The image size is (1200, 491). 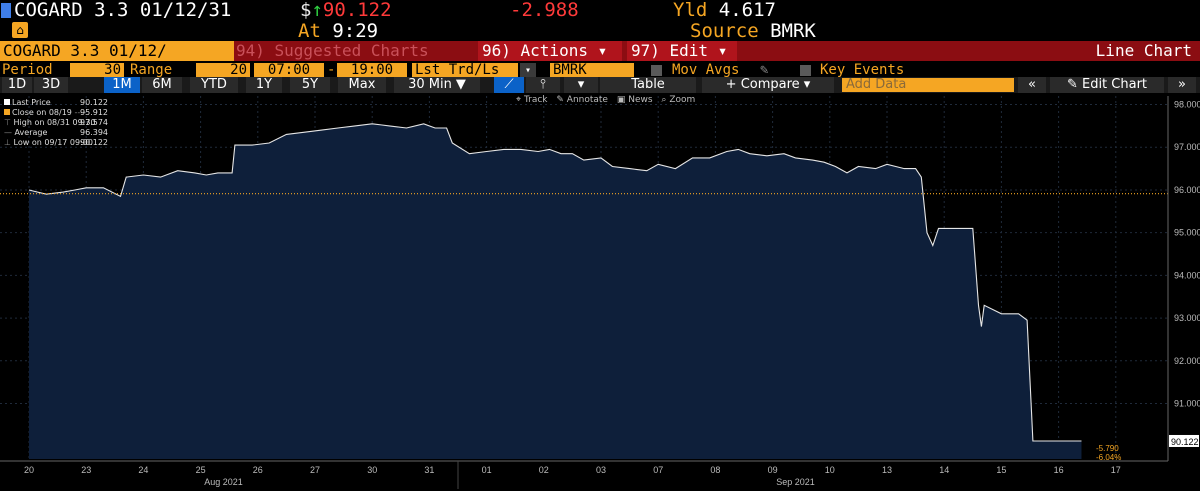 I want to click on chart-type-label: Line Chart, so click(x=1143, y=50).